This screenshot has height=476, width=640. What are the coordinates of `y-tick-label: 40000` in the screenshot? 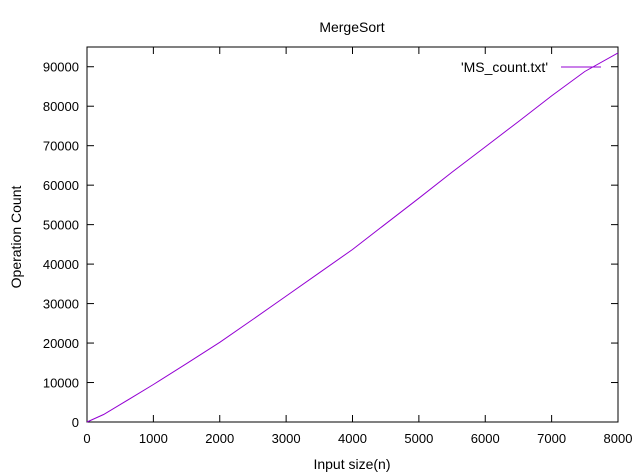 It's located at (61, 264).